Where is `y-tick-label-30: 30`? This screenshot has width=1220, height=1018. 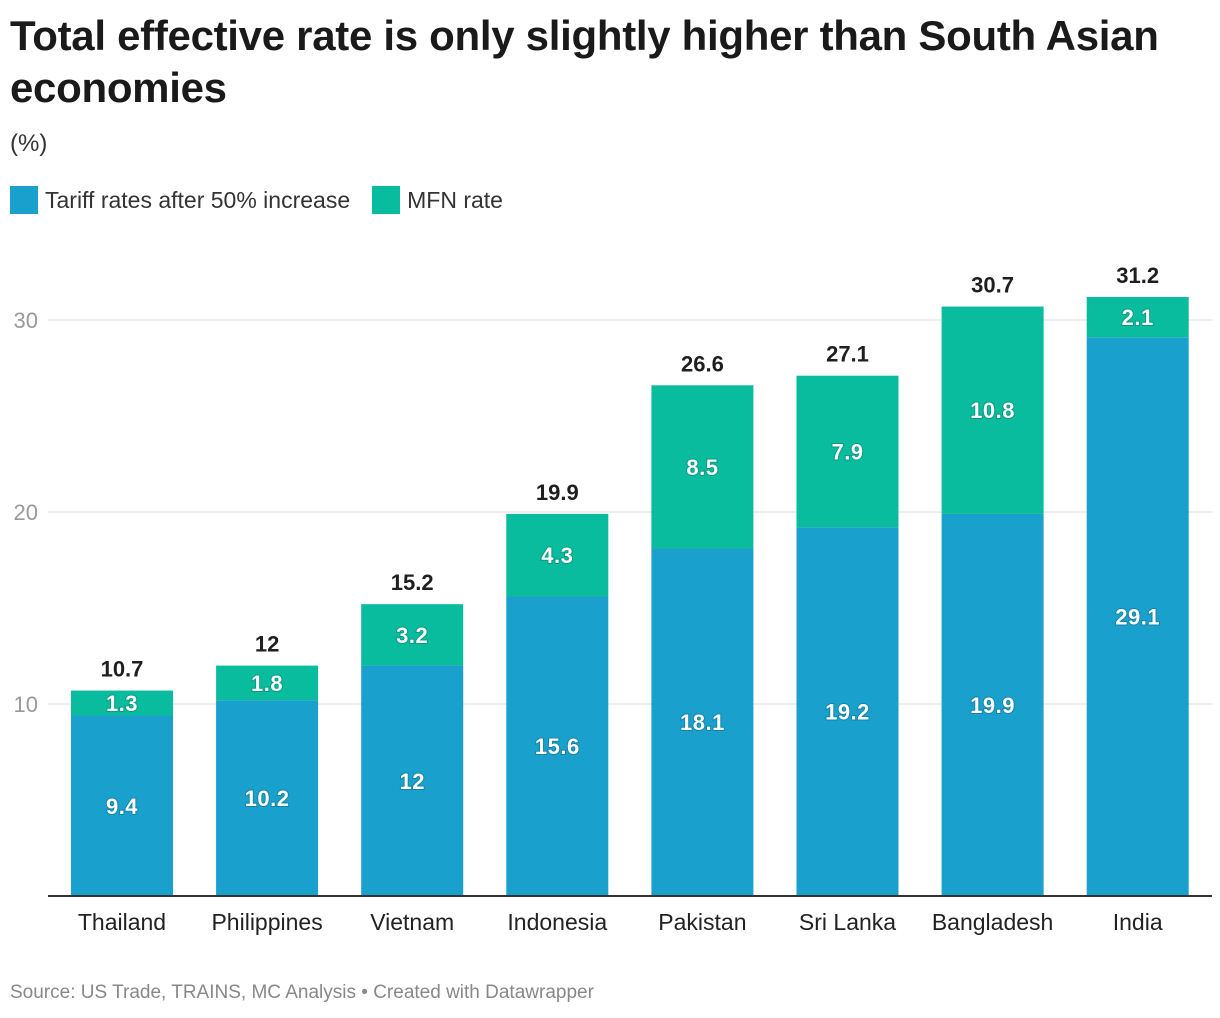 y-tick-label-30: 30 is located at coordinates (26, 320).